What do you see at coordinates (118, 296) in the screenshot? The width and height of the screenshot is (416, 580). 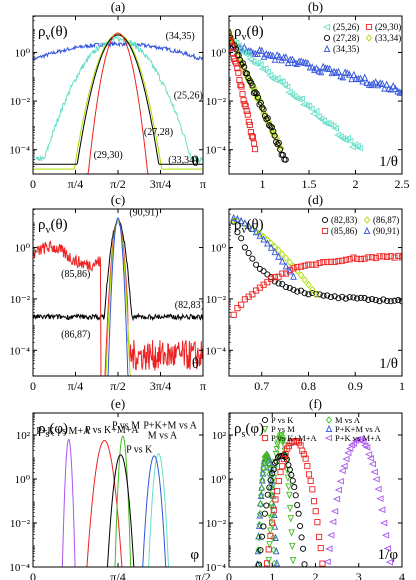 I see `plot-area` at bounding box center [118, 296].